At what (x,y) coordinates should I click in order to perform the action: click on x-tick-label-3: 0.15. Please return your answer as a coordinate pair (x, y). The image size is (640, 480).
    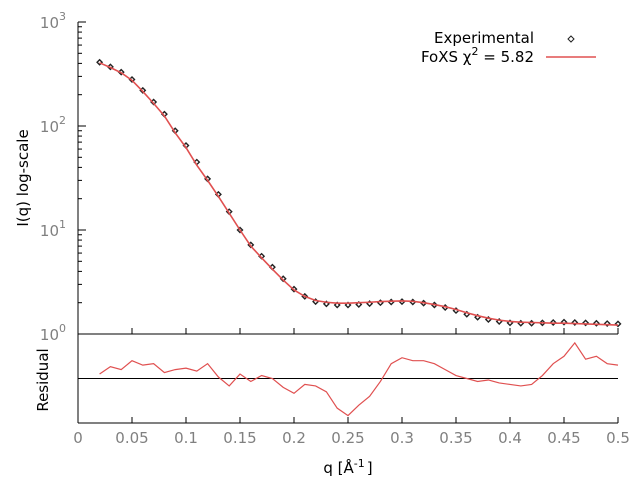
    Looking at the image, I should click on (239, 438).